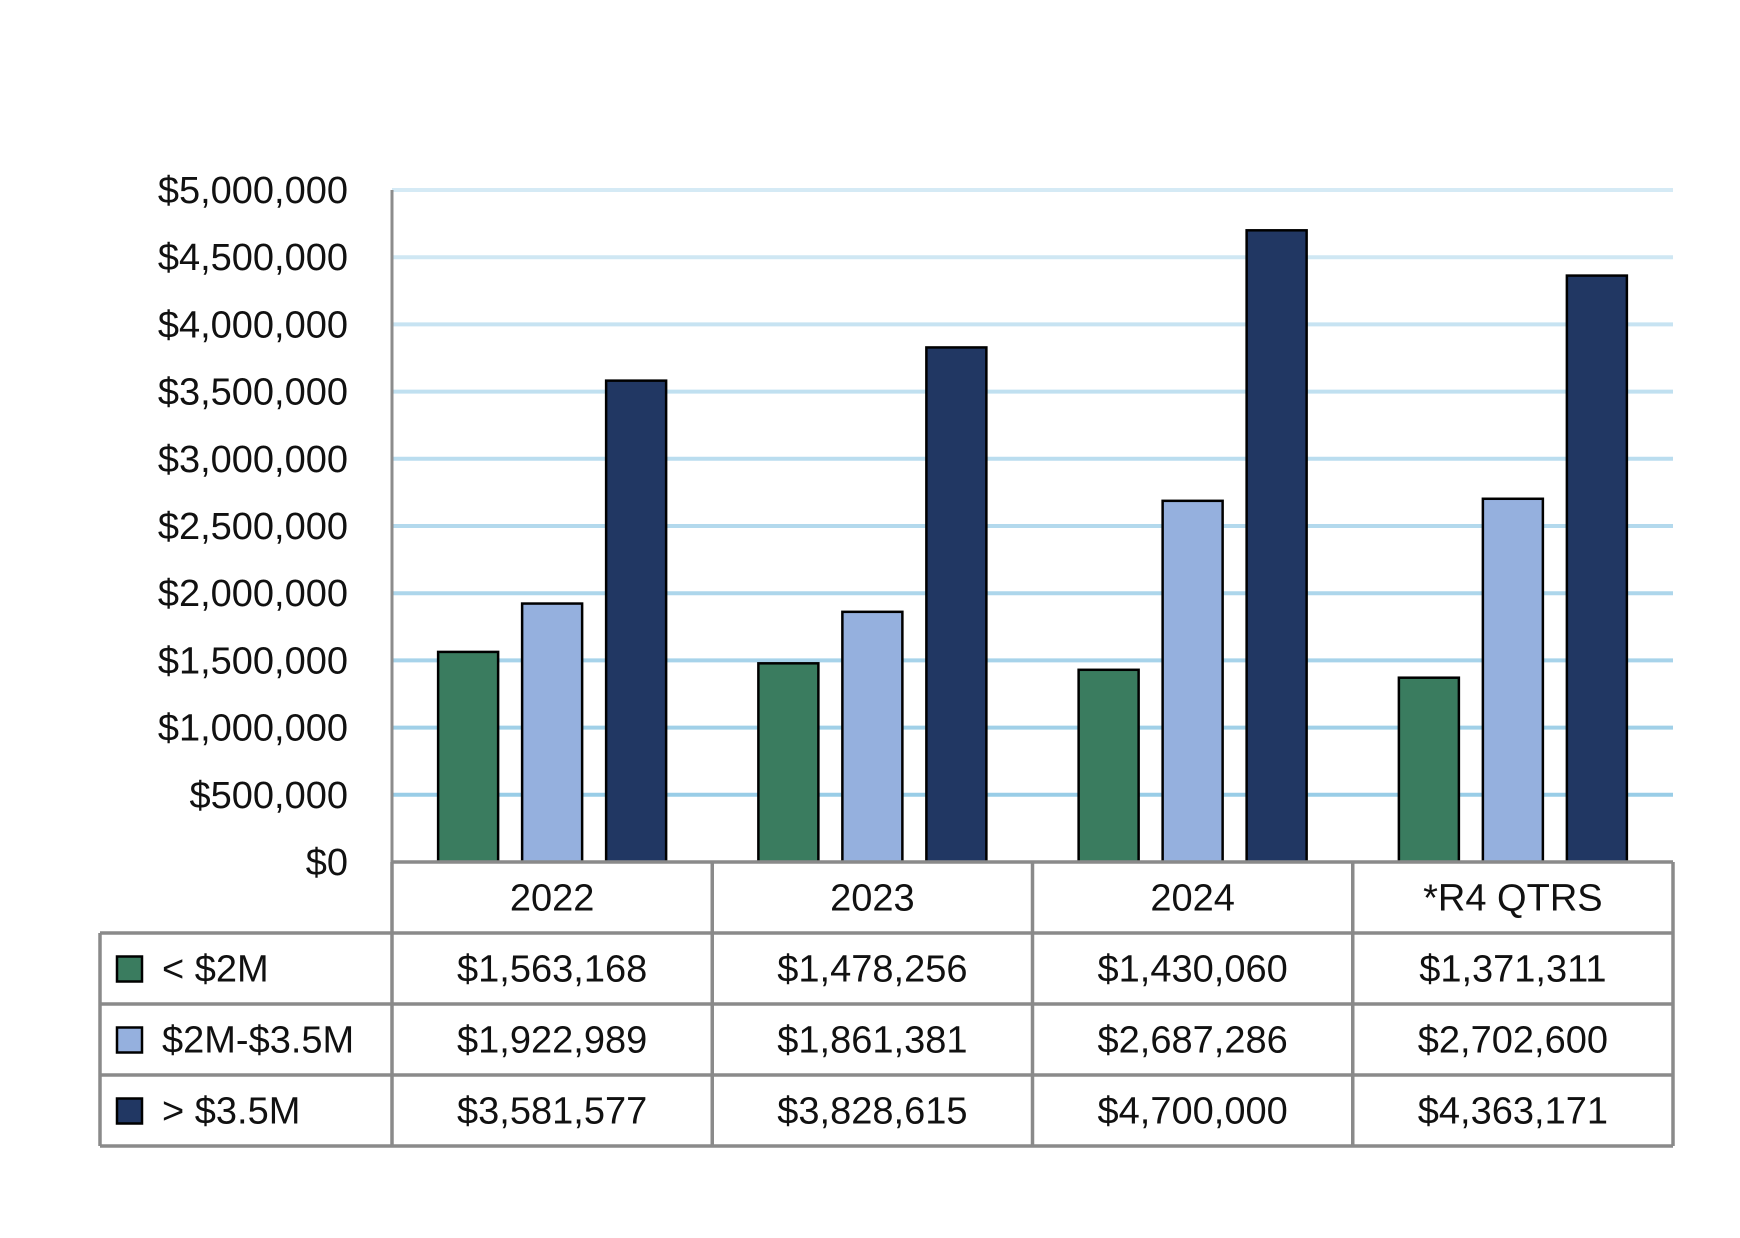 The width and height of the screenshot is (1740, 1238). I want to click on data-label: $4,363,171, so click(1513, 1112).